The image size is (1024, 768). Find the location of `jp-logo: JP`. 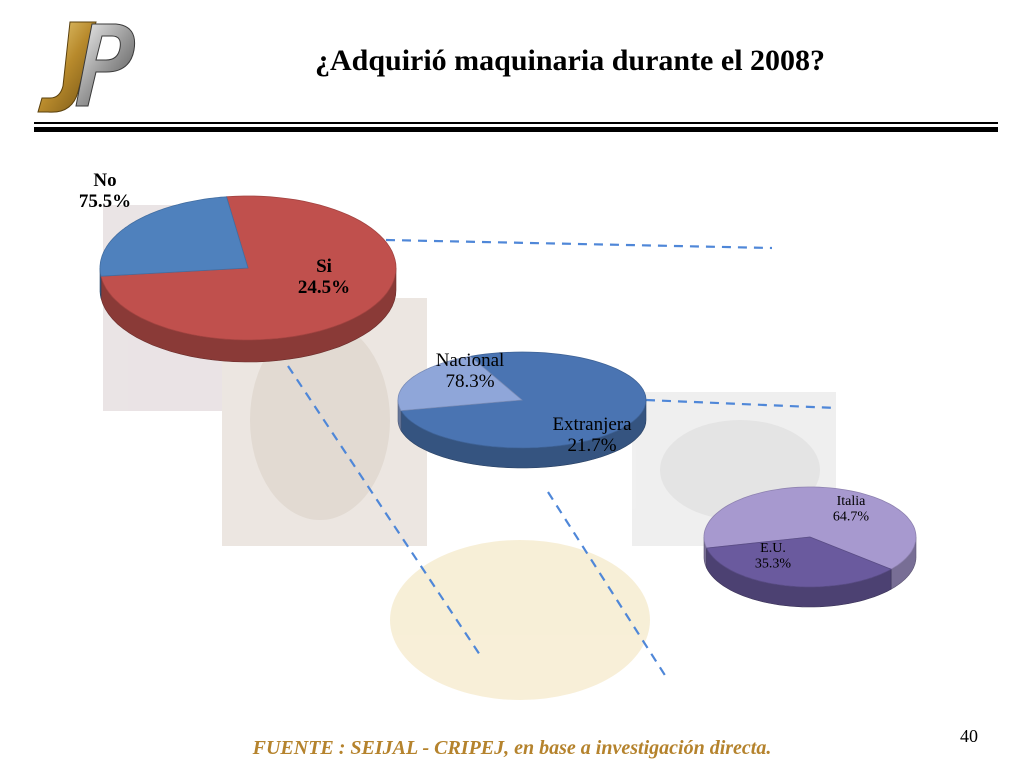

jp-logo: JP is located at coordinates (86, 67).